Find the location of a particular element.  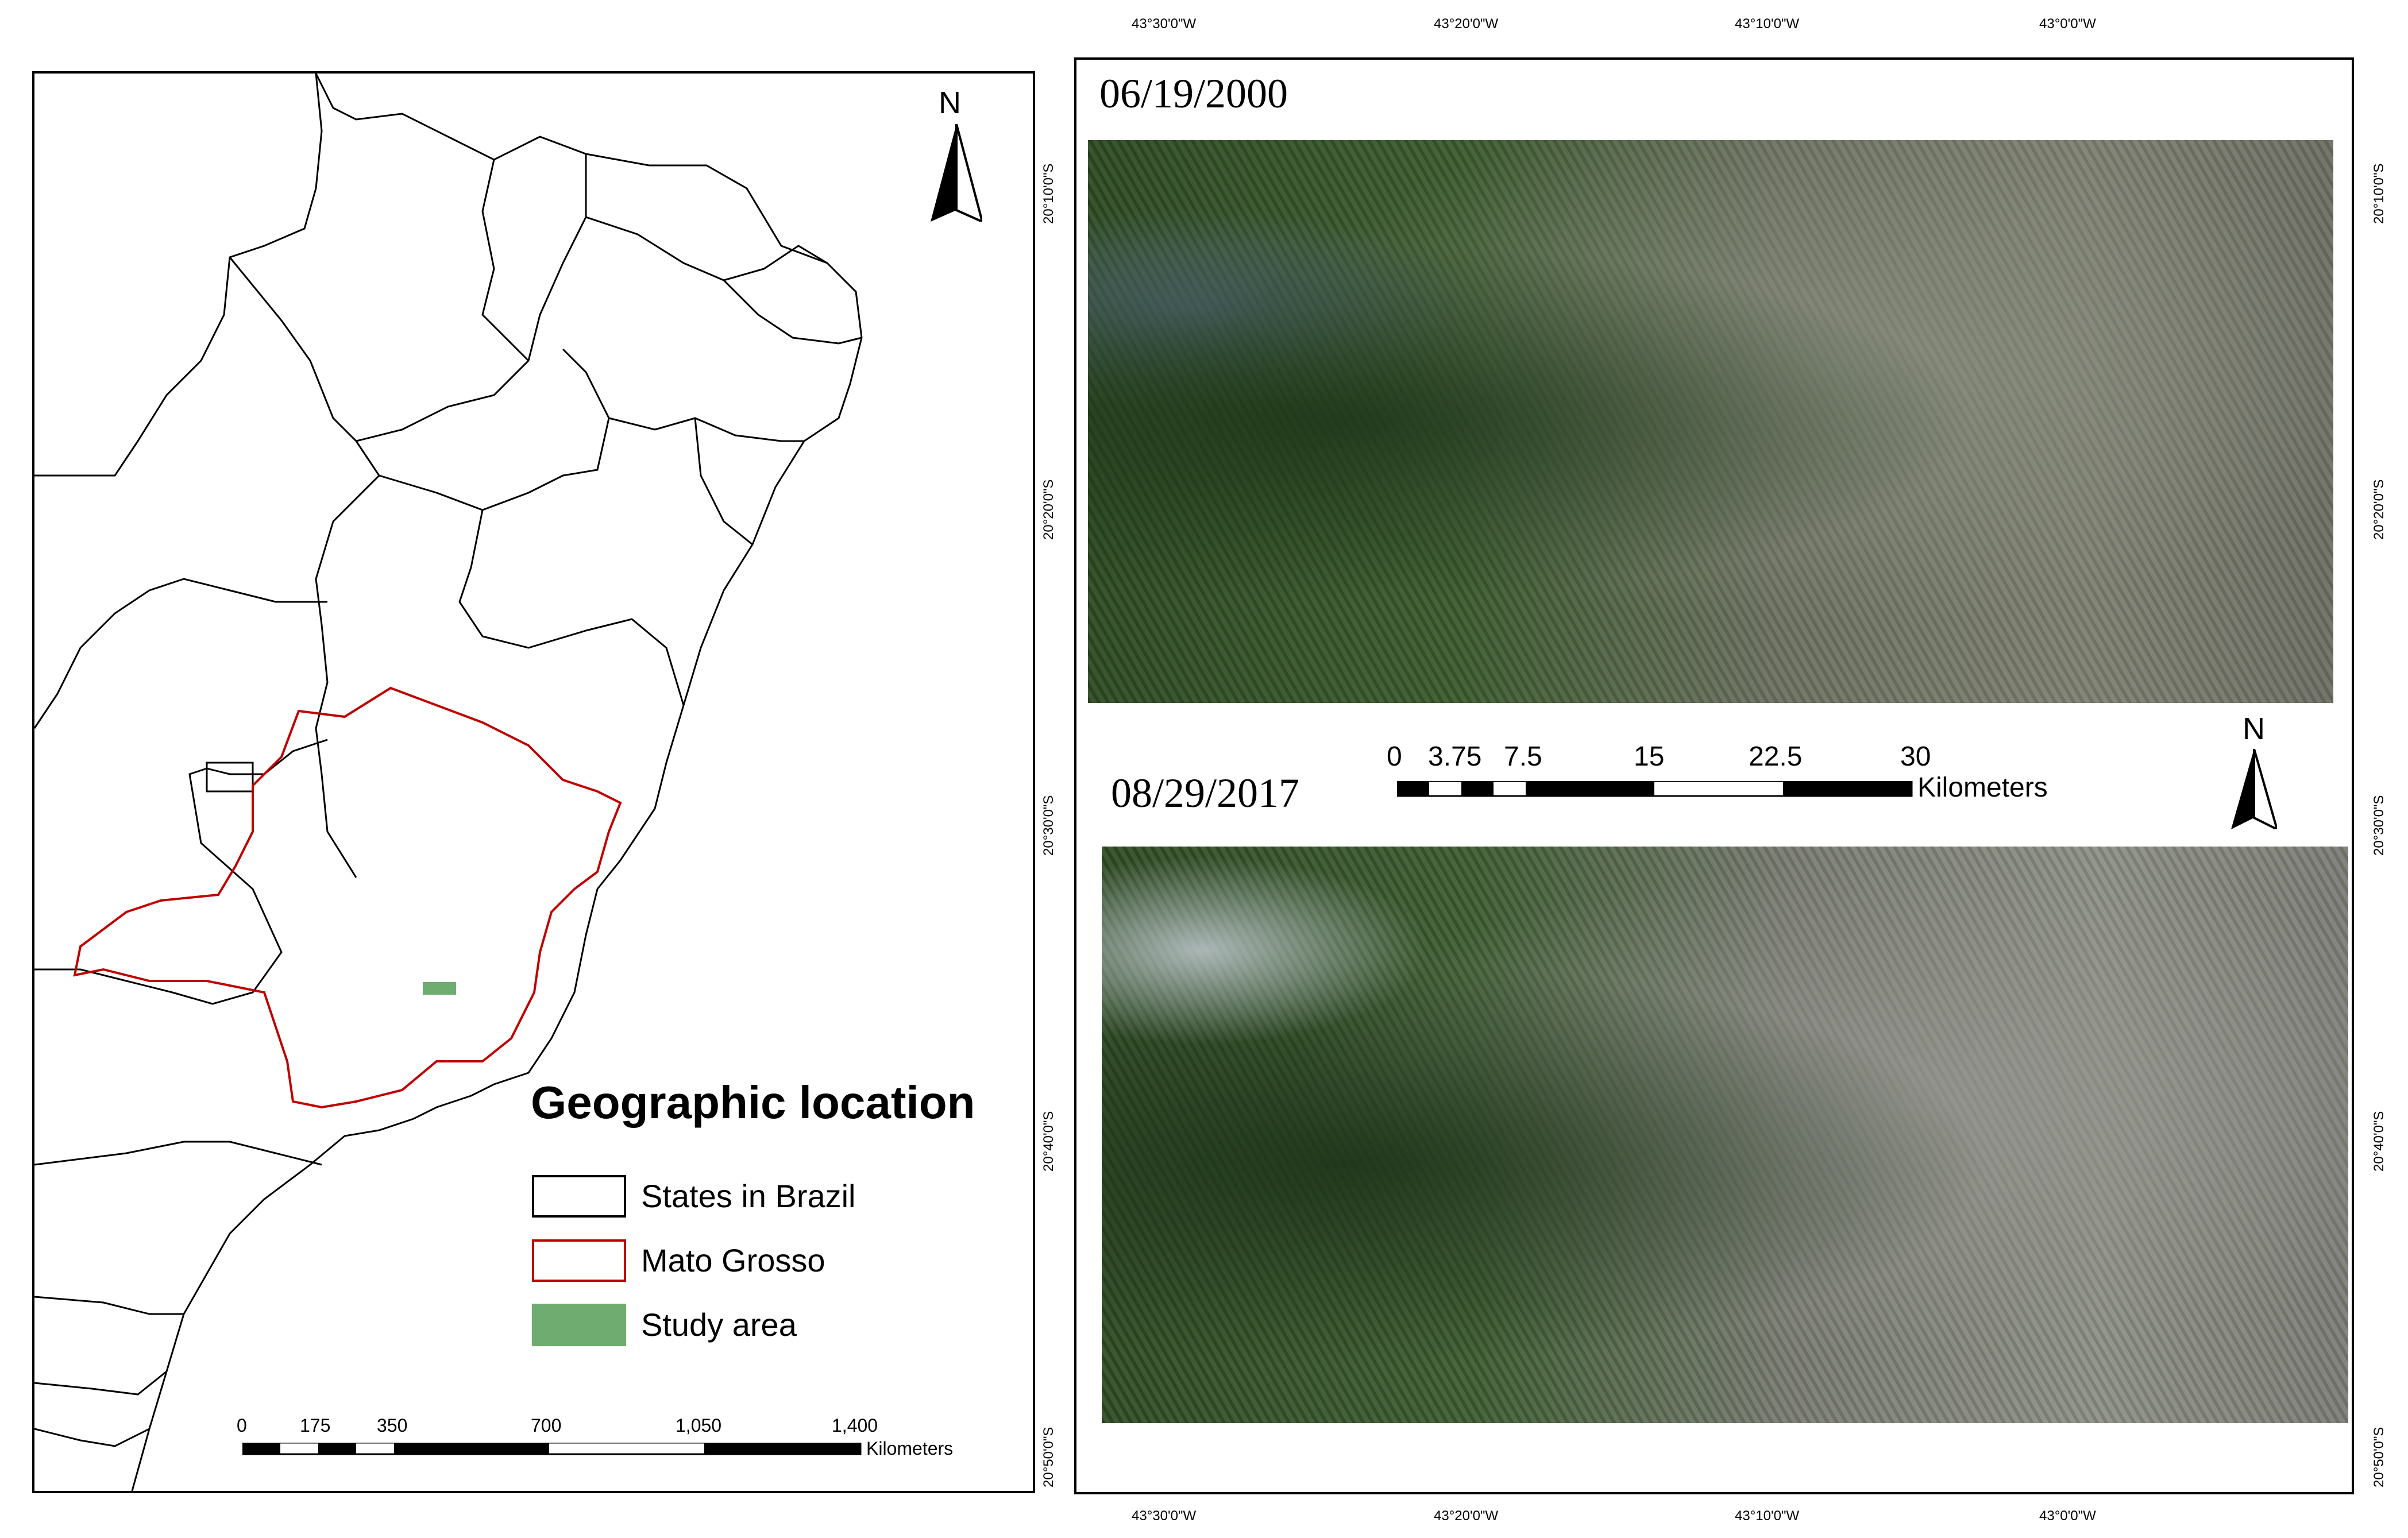

legend-swatch-mato-grosso is located at coordinates (579, 1261).